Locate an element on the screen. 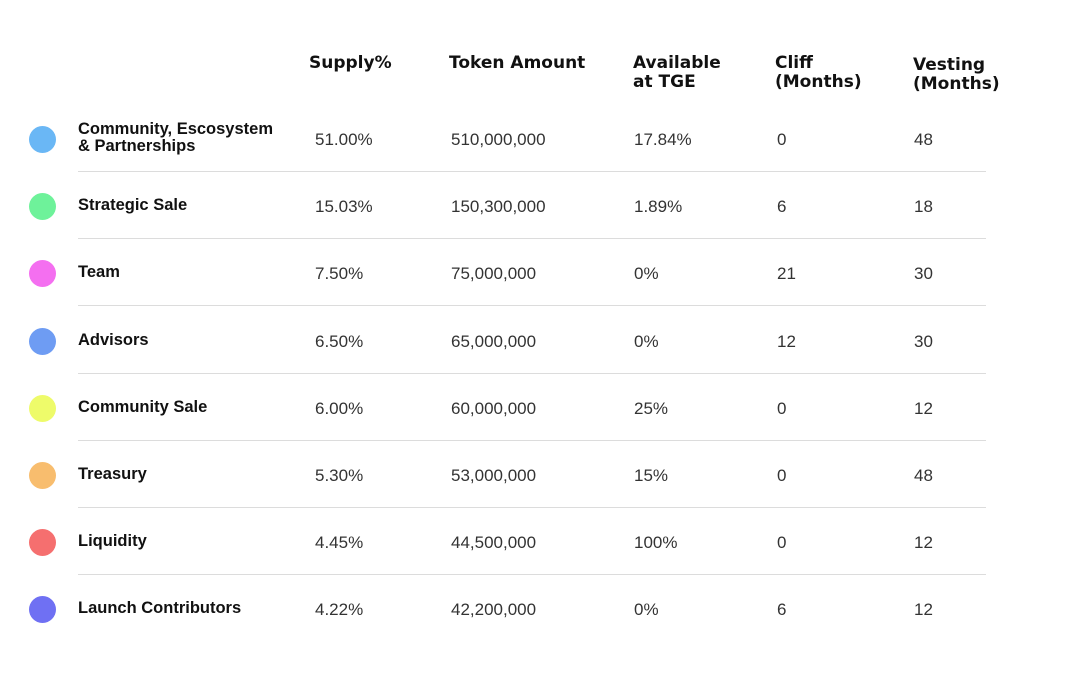 The width and height of the screenshot is (1080, 674). cell-token-amount: 53,000,000 is located at coordinates (494, 475).